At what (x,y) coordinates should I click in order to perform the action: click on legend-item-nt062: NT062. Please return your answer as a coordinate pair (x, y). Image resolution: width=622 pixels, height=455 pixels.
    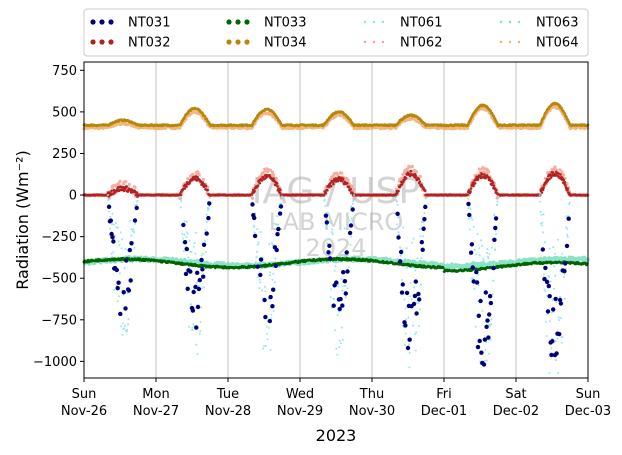
    Looking at the image, I should click on (402, 43).